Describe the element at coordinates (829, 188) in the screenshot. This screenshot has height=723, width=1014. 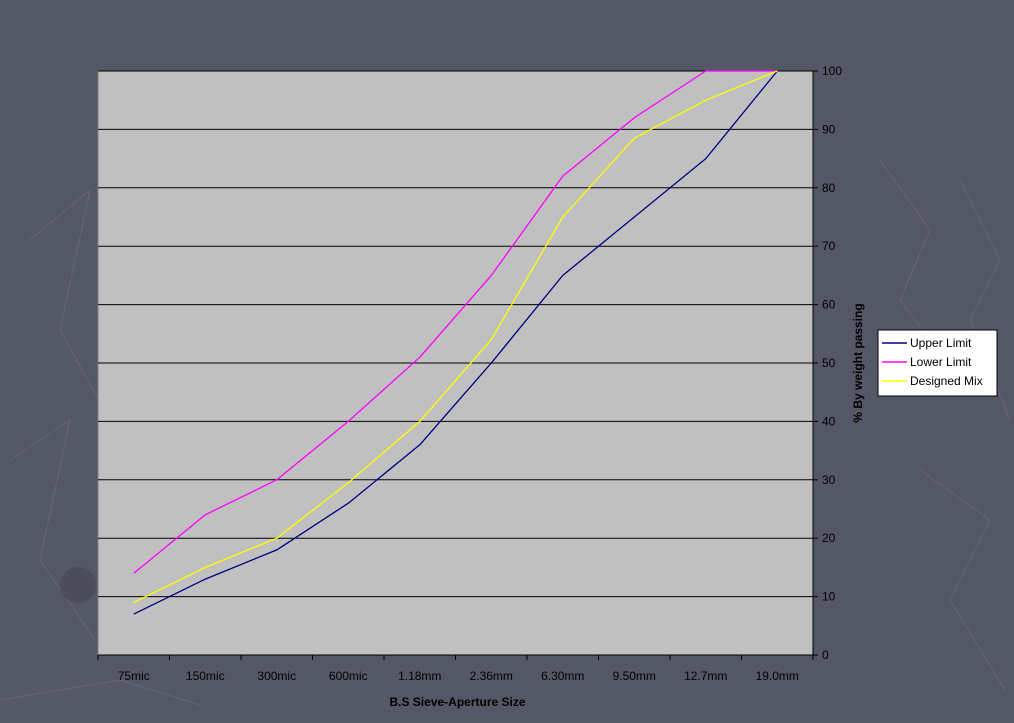
I see `y-tick-label: 80` at that location.